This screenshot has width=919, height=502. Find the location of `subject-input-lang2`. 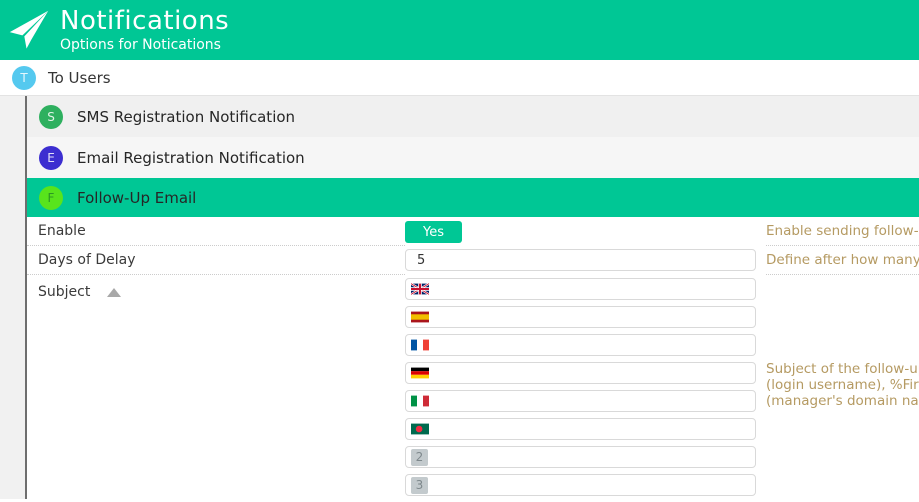

subject-input-lang2 is located at coordinates (591, 457).